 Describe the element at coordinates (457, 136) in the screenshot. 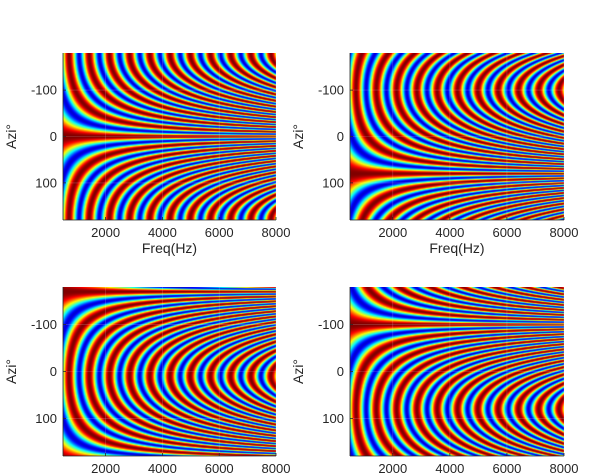

I see `heatmap-image-top-right` at that location.